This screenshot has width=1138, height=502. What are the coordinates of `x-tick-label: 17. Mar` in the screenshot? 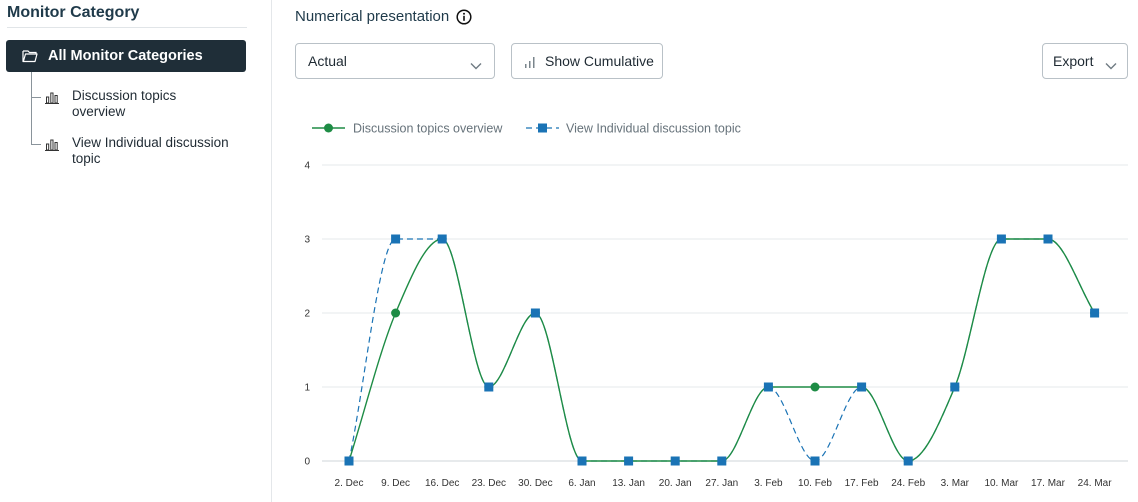 It's located at (1048, 483).